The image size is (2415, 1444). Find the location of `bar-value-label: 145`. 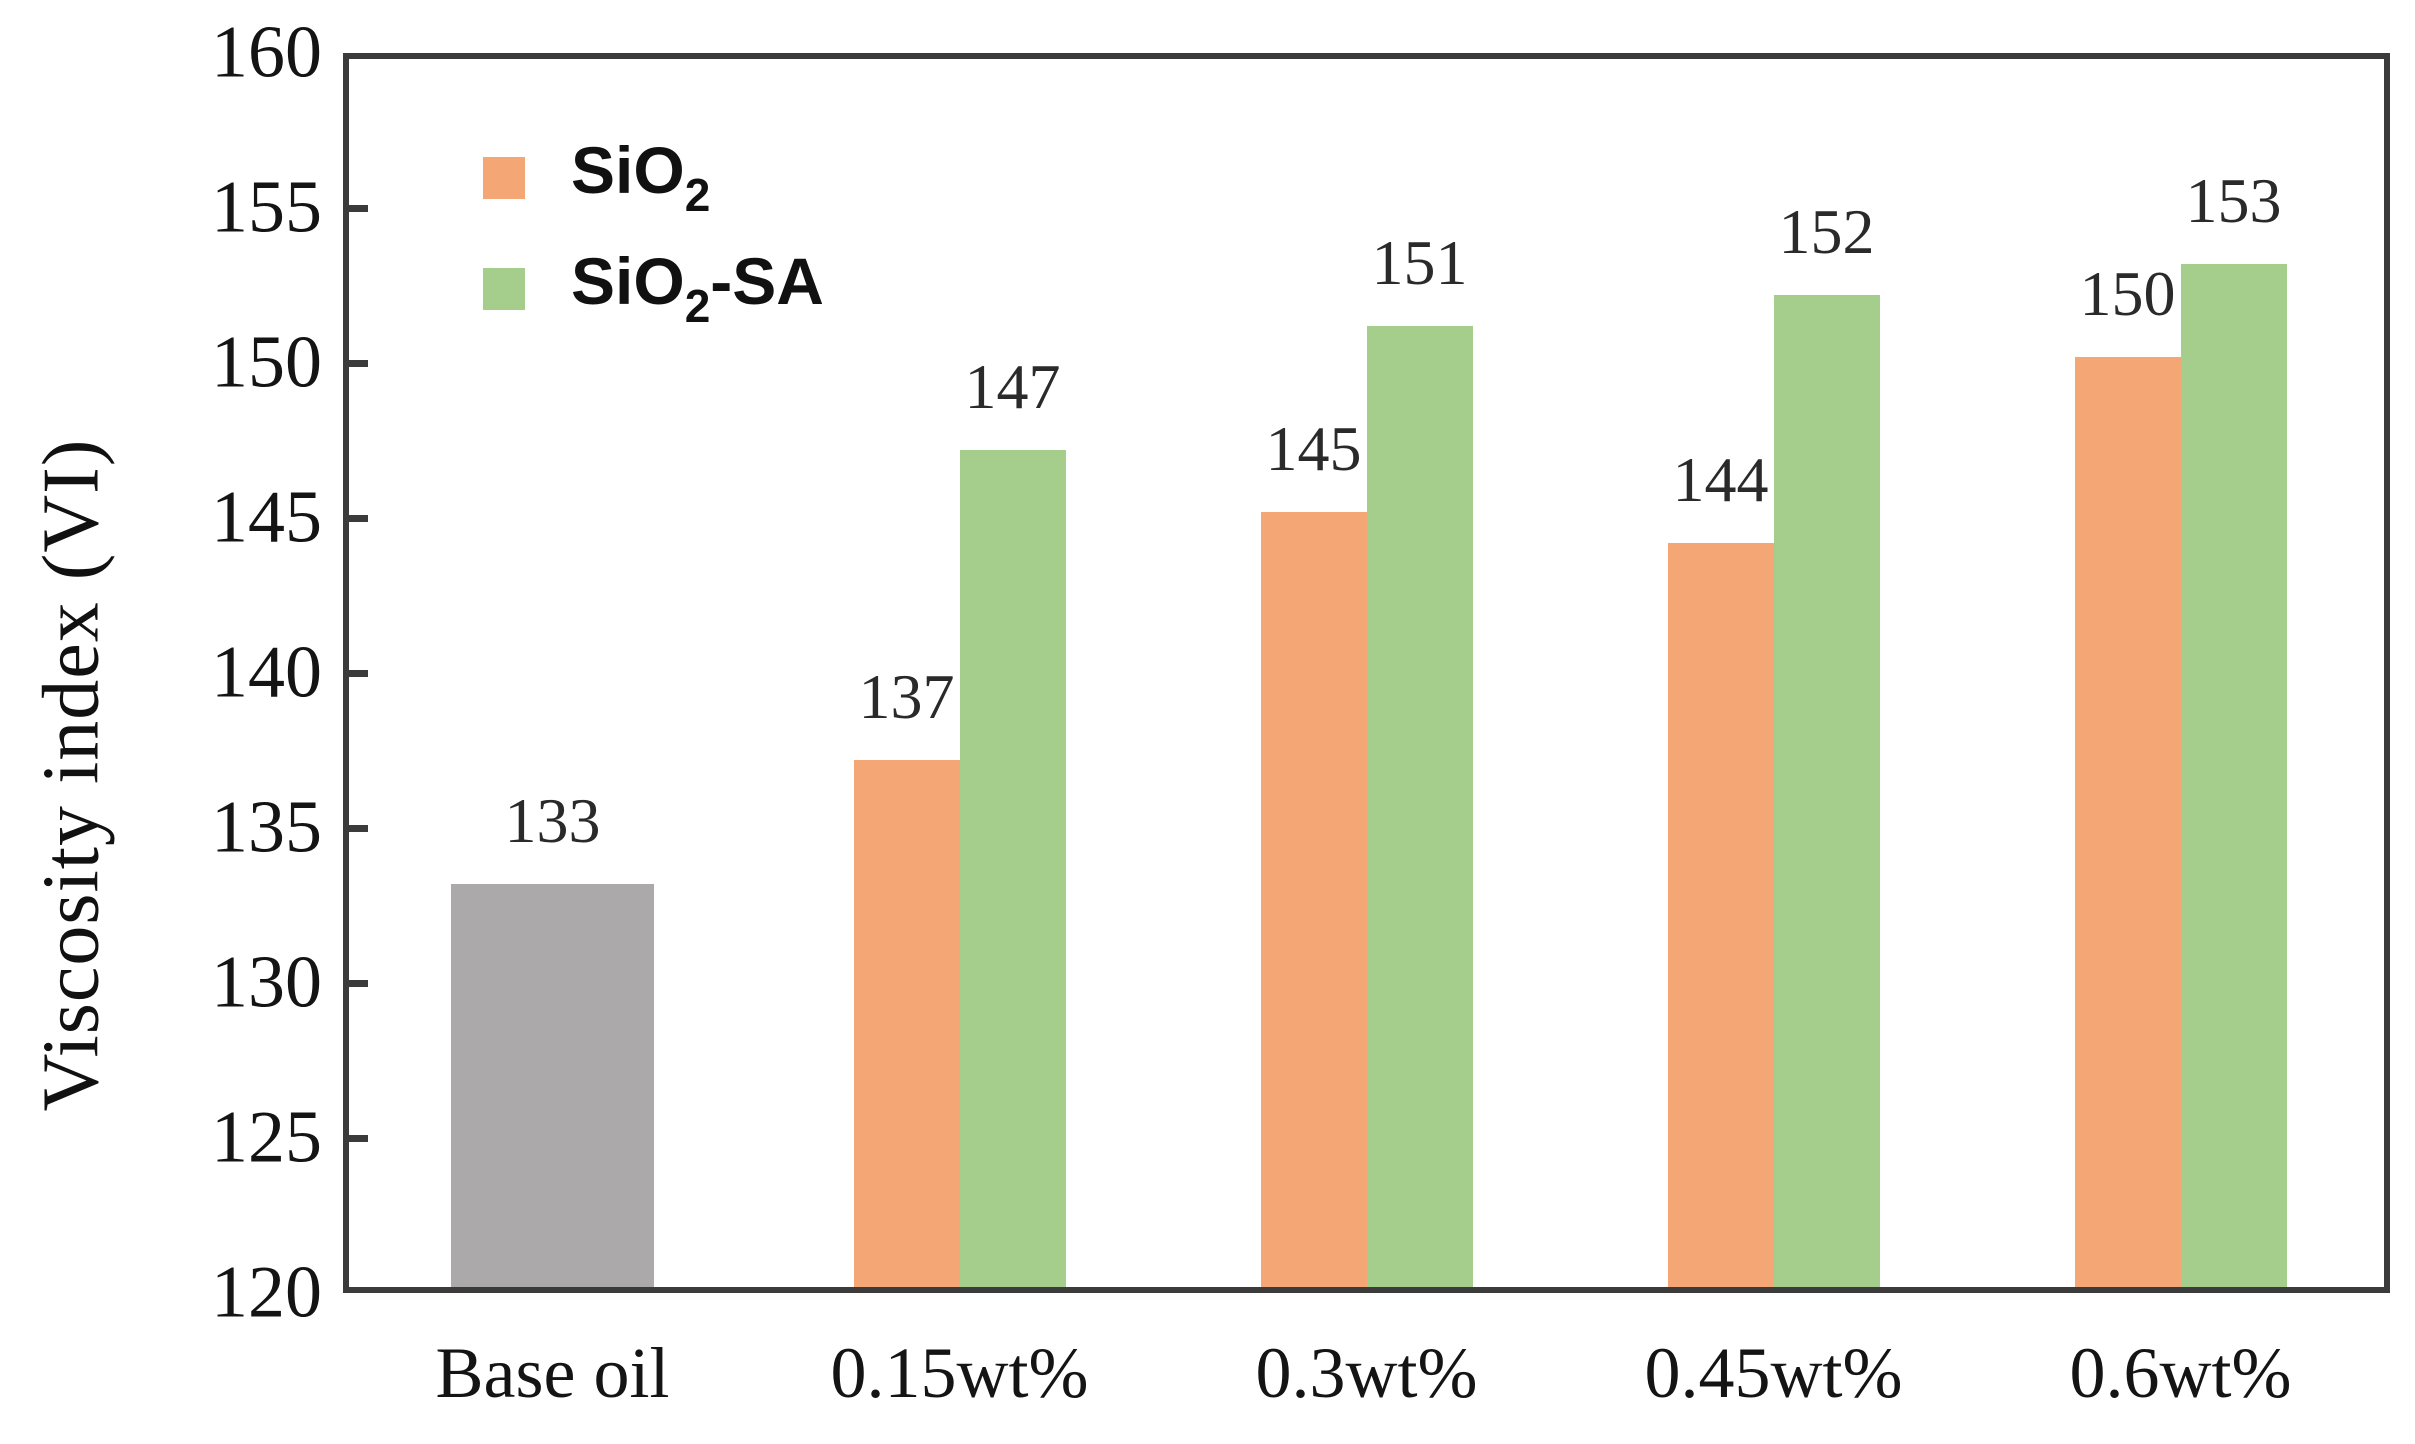

bar-value-label: 145 is located at coordinates (1313, 448).